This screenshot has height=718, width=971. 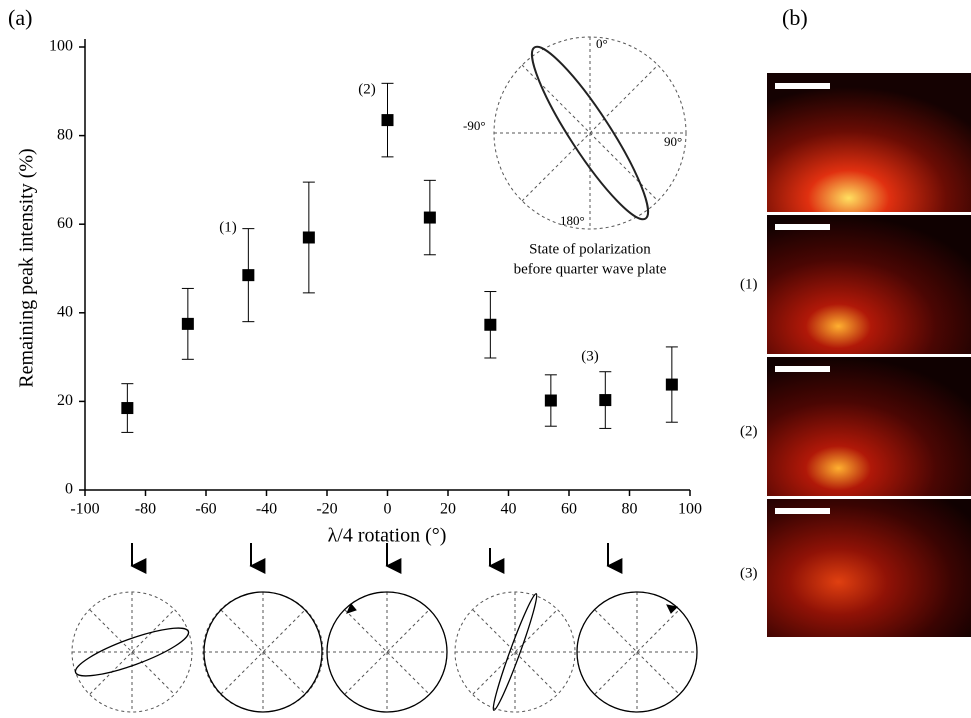 I want to click on y-tick-label: 20, so click(x=65, y=400).